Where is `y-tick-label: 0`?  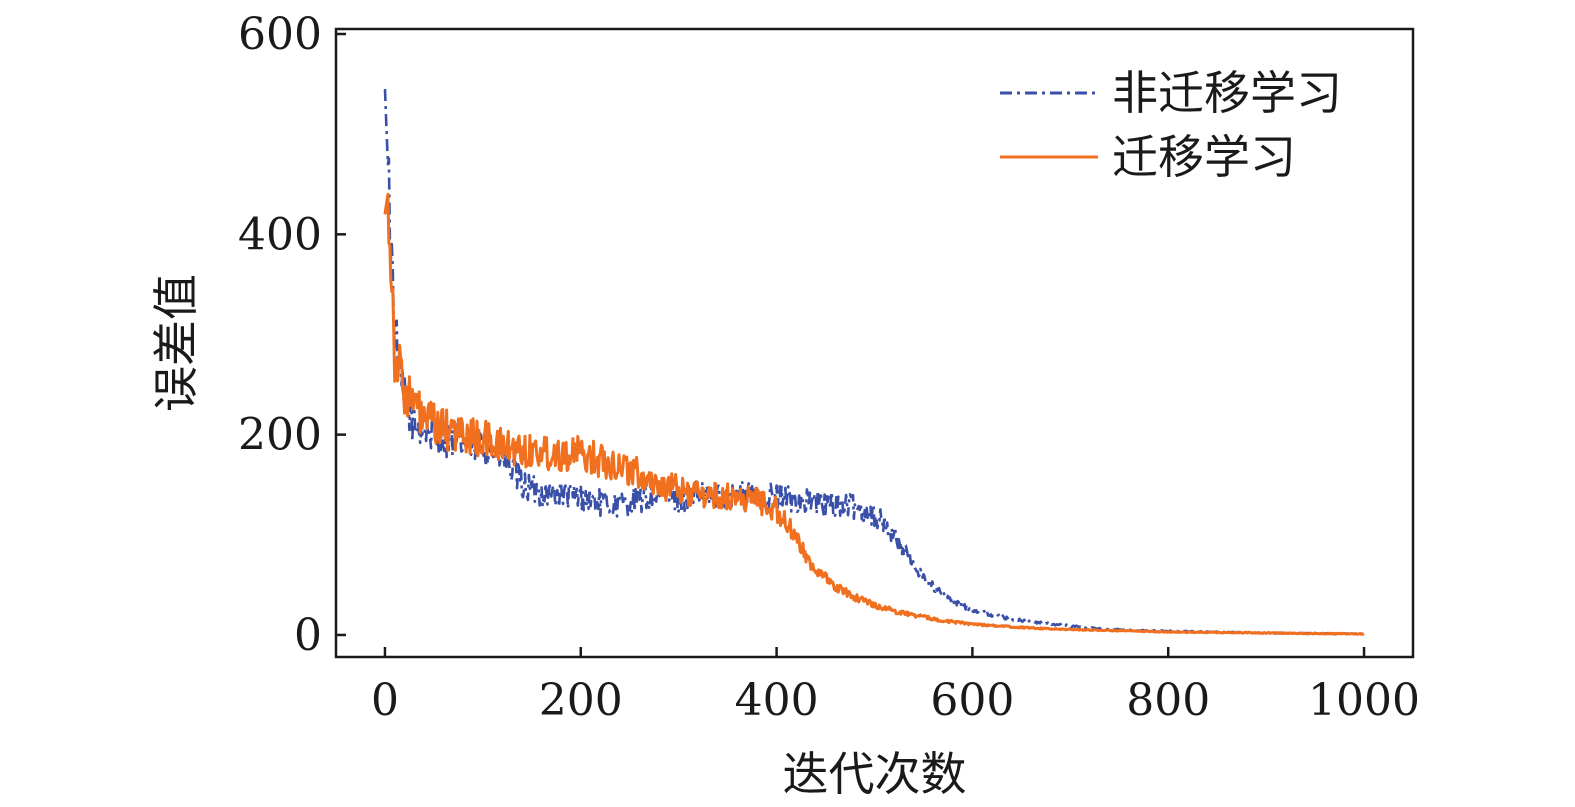 y-tick-label: 0 is located at coordinates (308, 635).